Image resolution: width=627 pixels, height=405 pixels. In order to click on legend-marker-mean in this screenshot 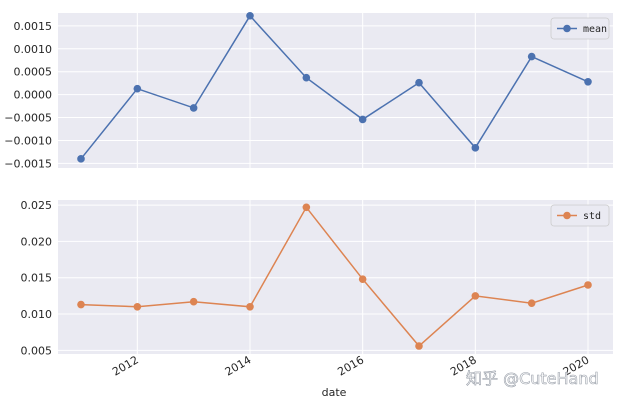, I will do `click(567, 28)`.